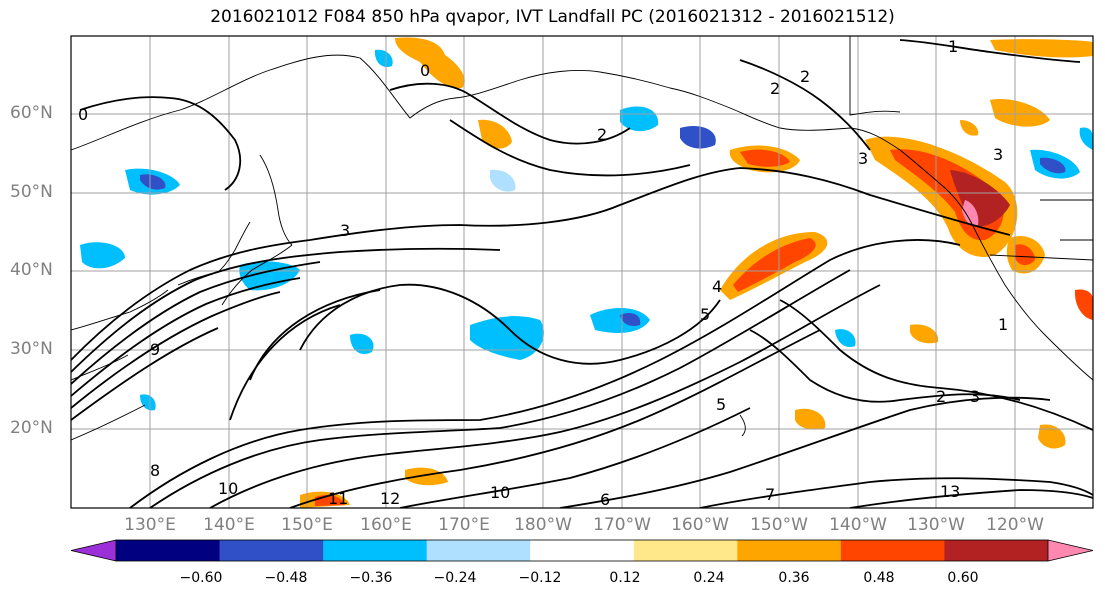 This screenshot has height=601, width=1105. What do you see at coordinates (1015, 525) in the screenshot?
I see `lon-label-120w: 120°W` at bounding box center [1015, 525].